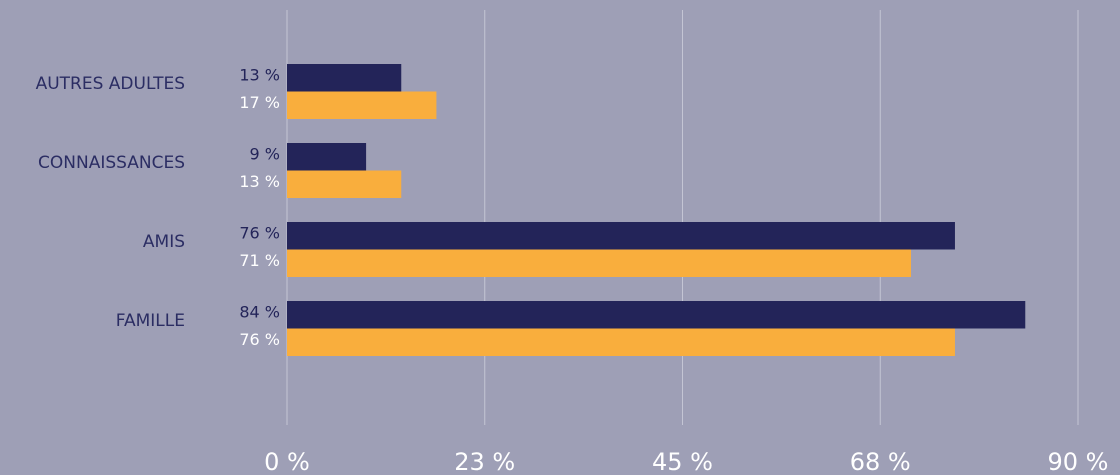 This screenshot has width=1120, height=475. What do you see at coordinates (259, 102) in the screenshot?
I see `value-label: 17 %` at bounding box center [259, 102].